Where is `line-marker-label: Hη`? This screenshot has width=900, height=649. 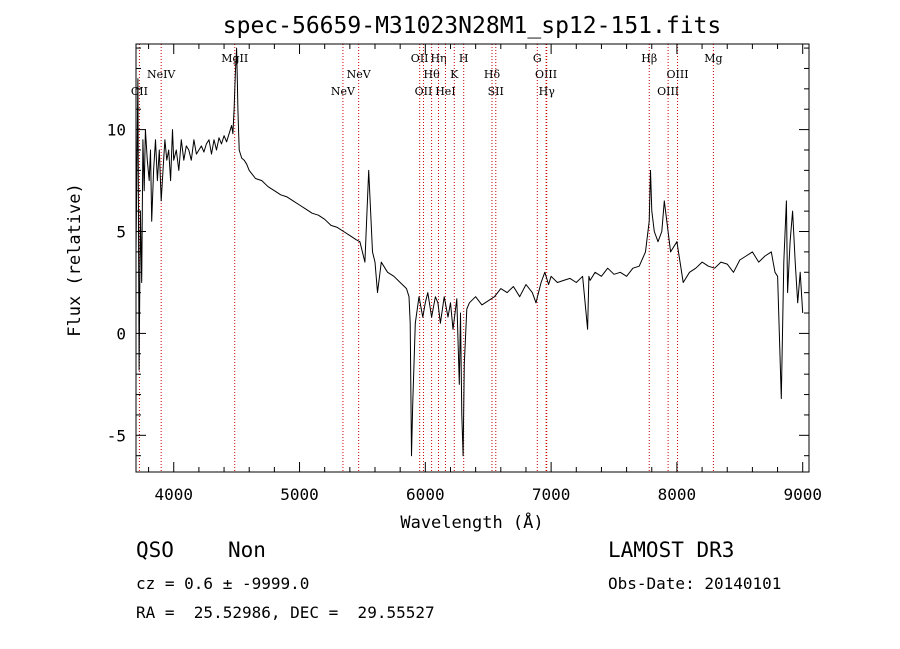 line-marker-label: Hη is located at coordinates (438, 58).